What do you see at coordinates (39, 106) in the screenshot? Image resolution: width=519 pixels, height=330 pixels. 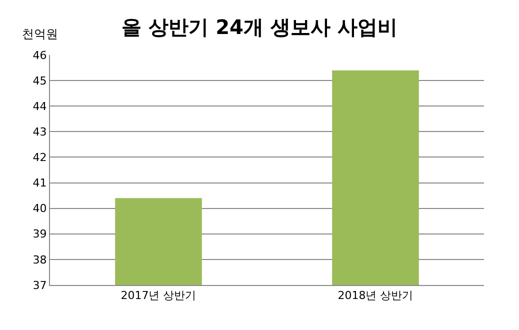 I see `y-tick-label: 44` at bounding box center [39, 106].